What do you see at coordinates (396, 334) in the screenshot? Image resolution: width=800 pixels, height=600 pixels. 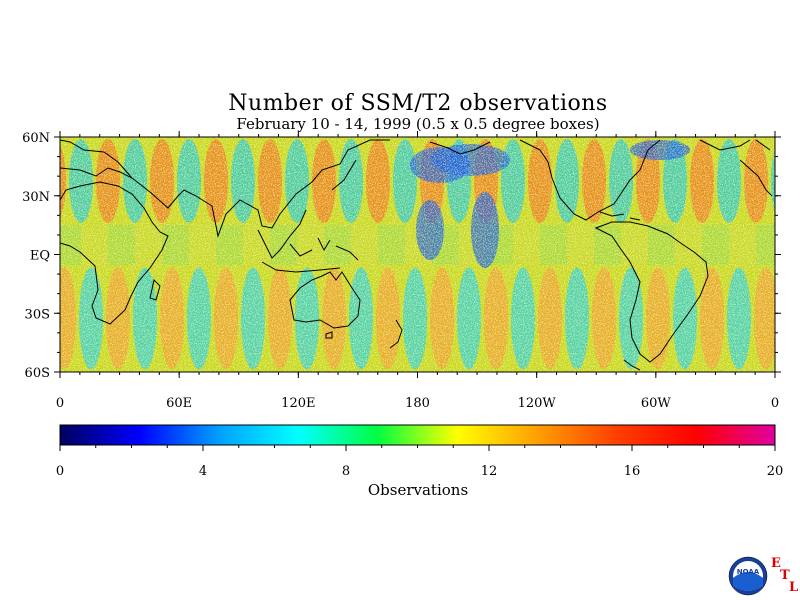 I see `coast-new-zealand` at bounding box center [396, 334].